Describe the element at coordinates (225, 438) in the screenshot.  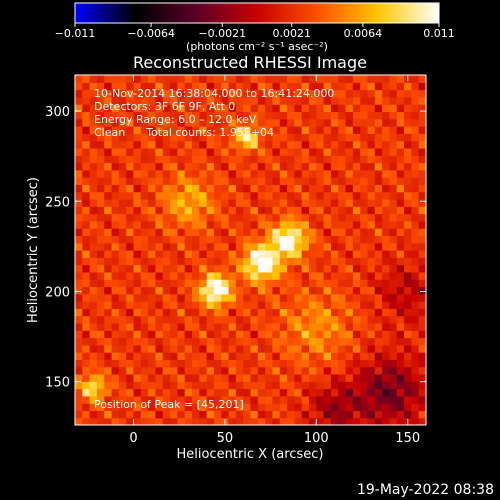
I see `x-tick-label: 50` at that location.